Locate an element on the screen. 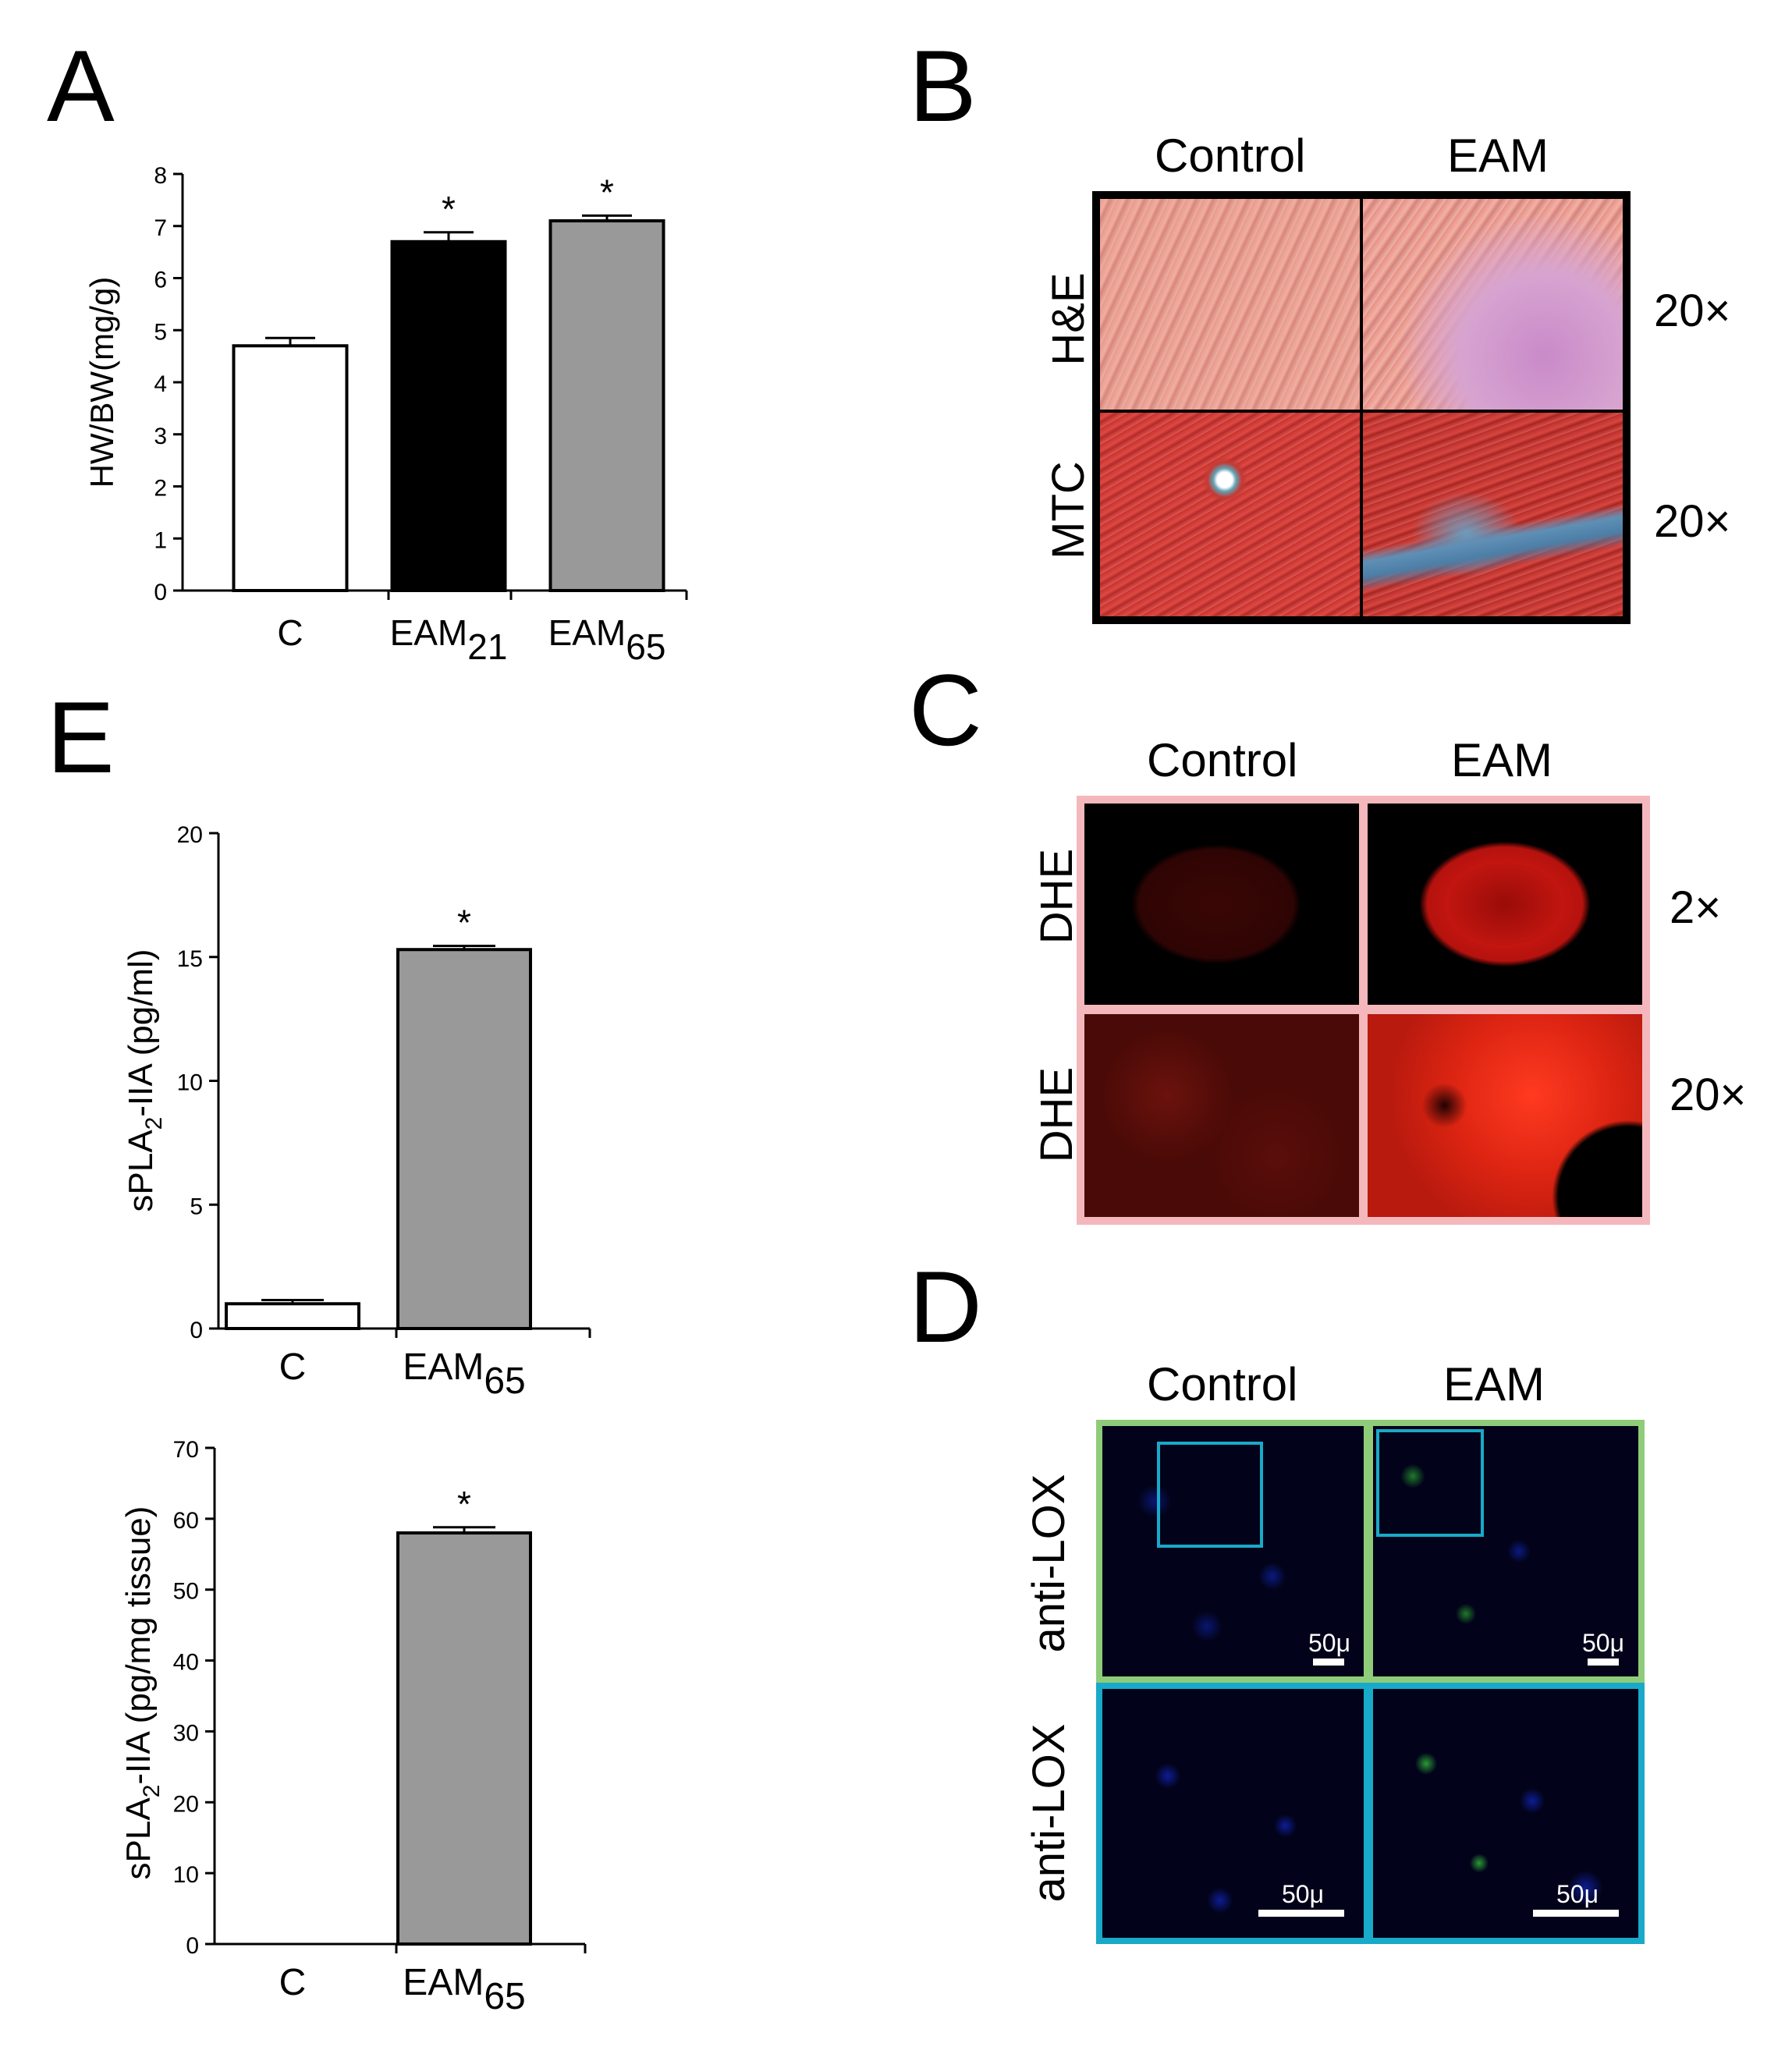  dhe-eam-20x-micrograph is located at coordinates (1505, 1115).